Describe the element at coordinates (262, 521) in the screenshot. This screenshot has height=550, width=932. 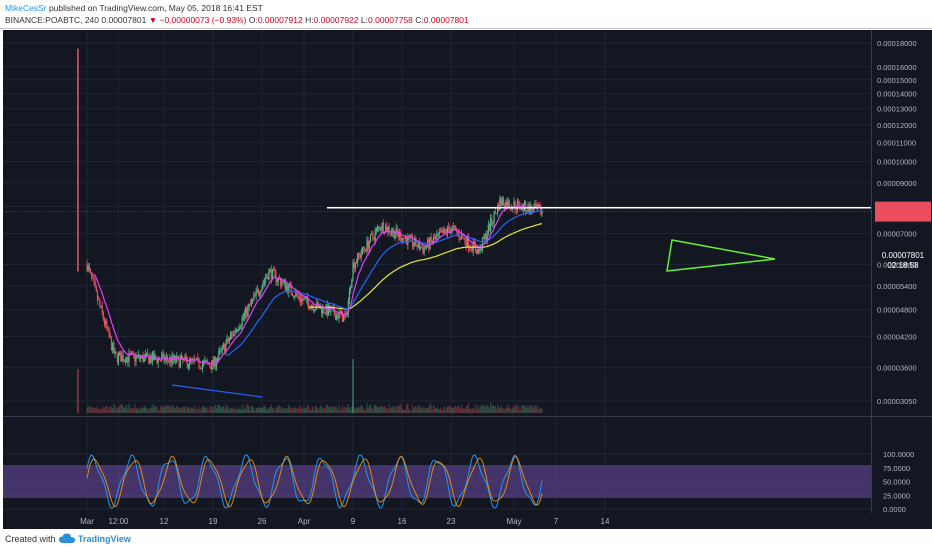
I see `time-axis-label: 26` at that location.